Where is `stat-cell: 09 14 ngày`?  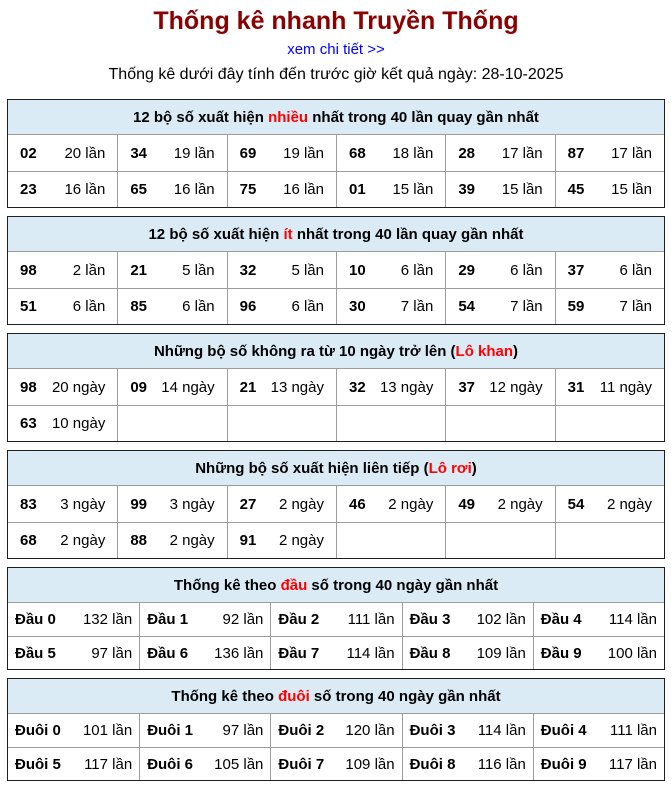
stat-cell: 09 14 ngày is located at coordinates (171, 387).